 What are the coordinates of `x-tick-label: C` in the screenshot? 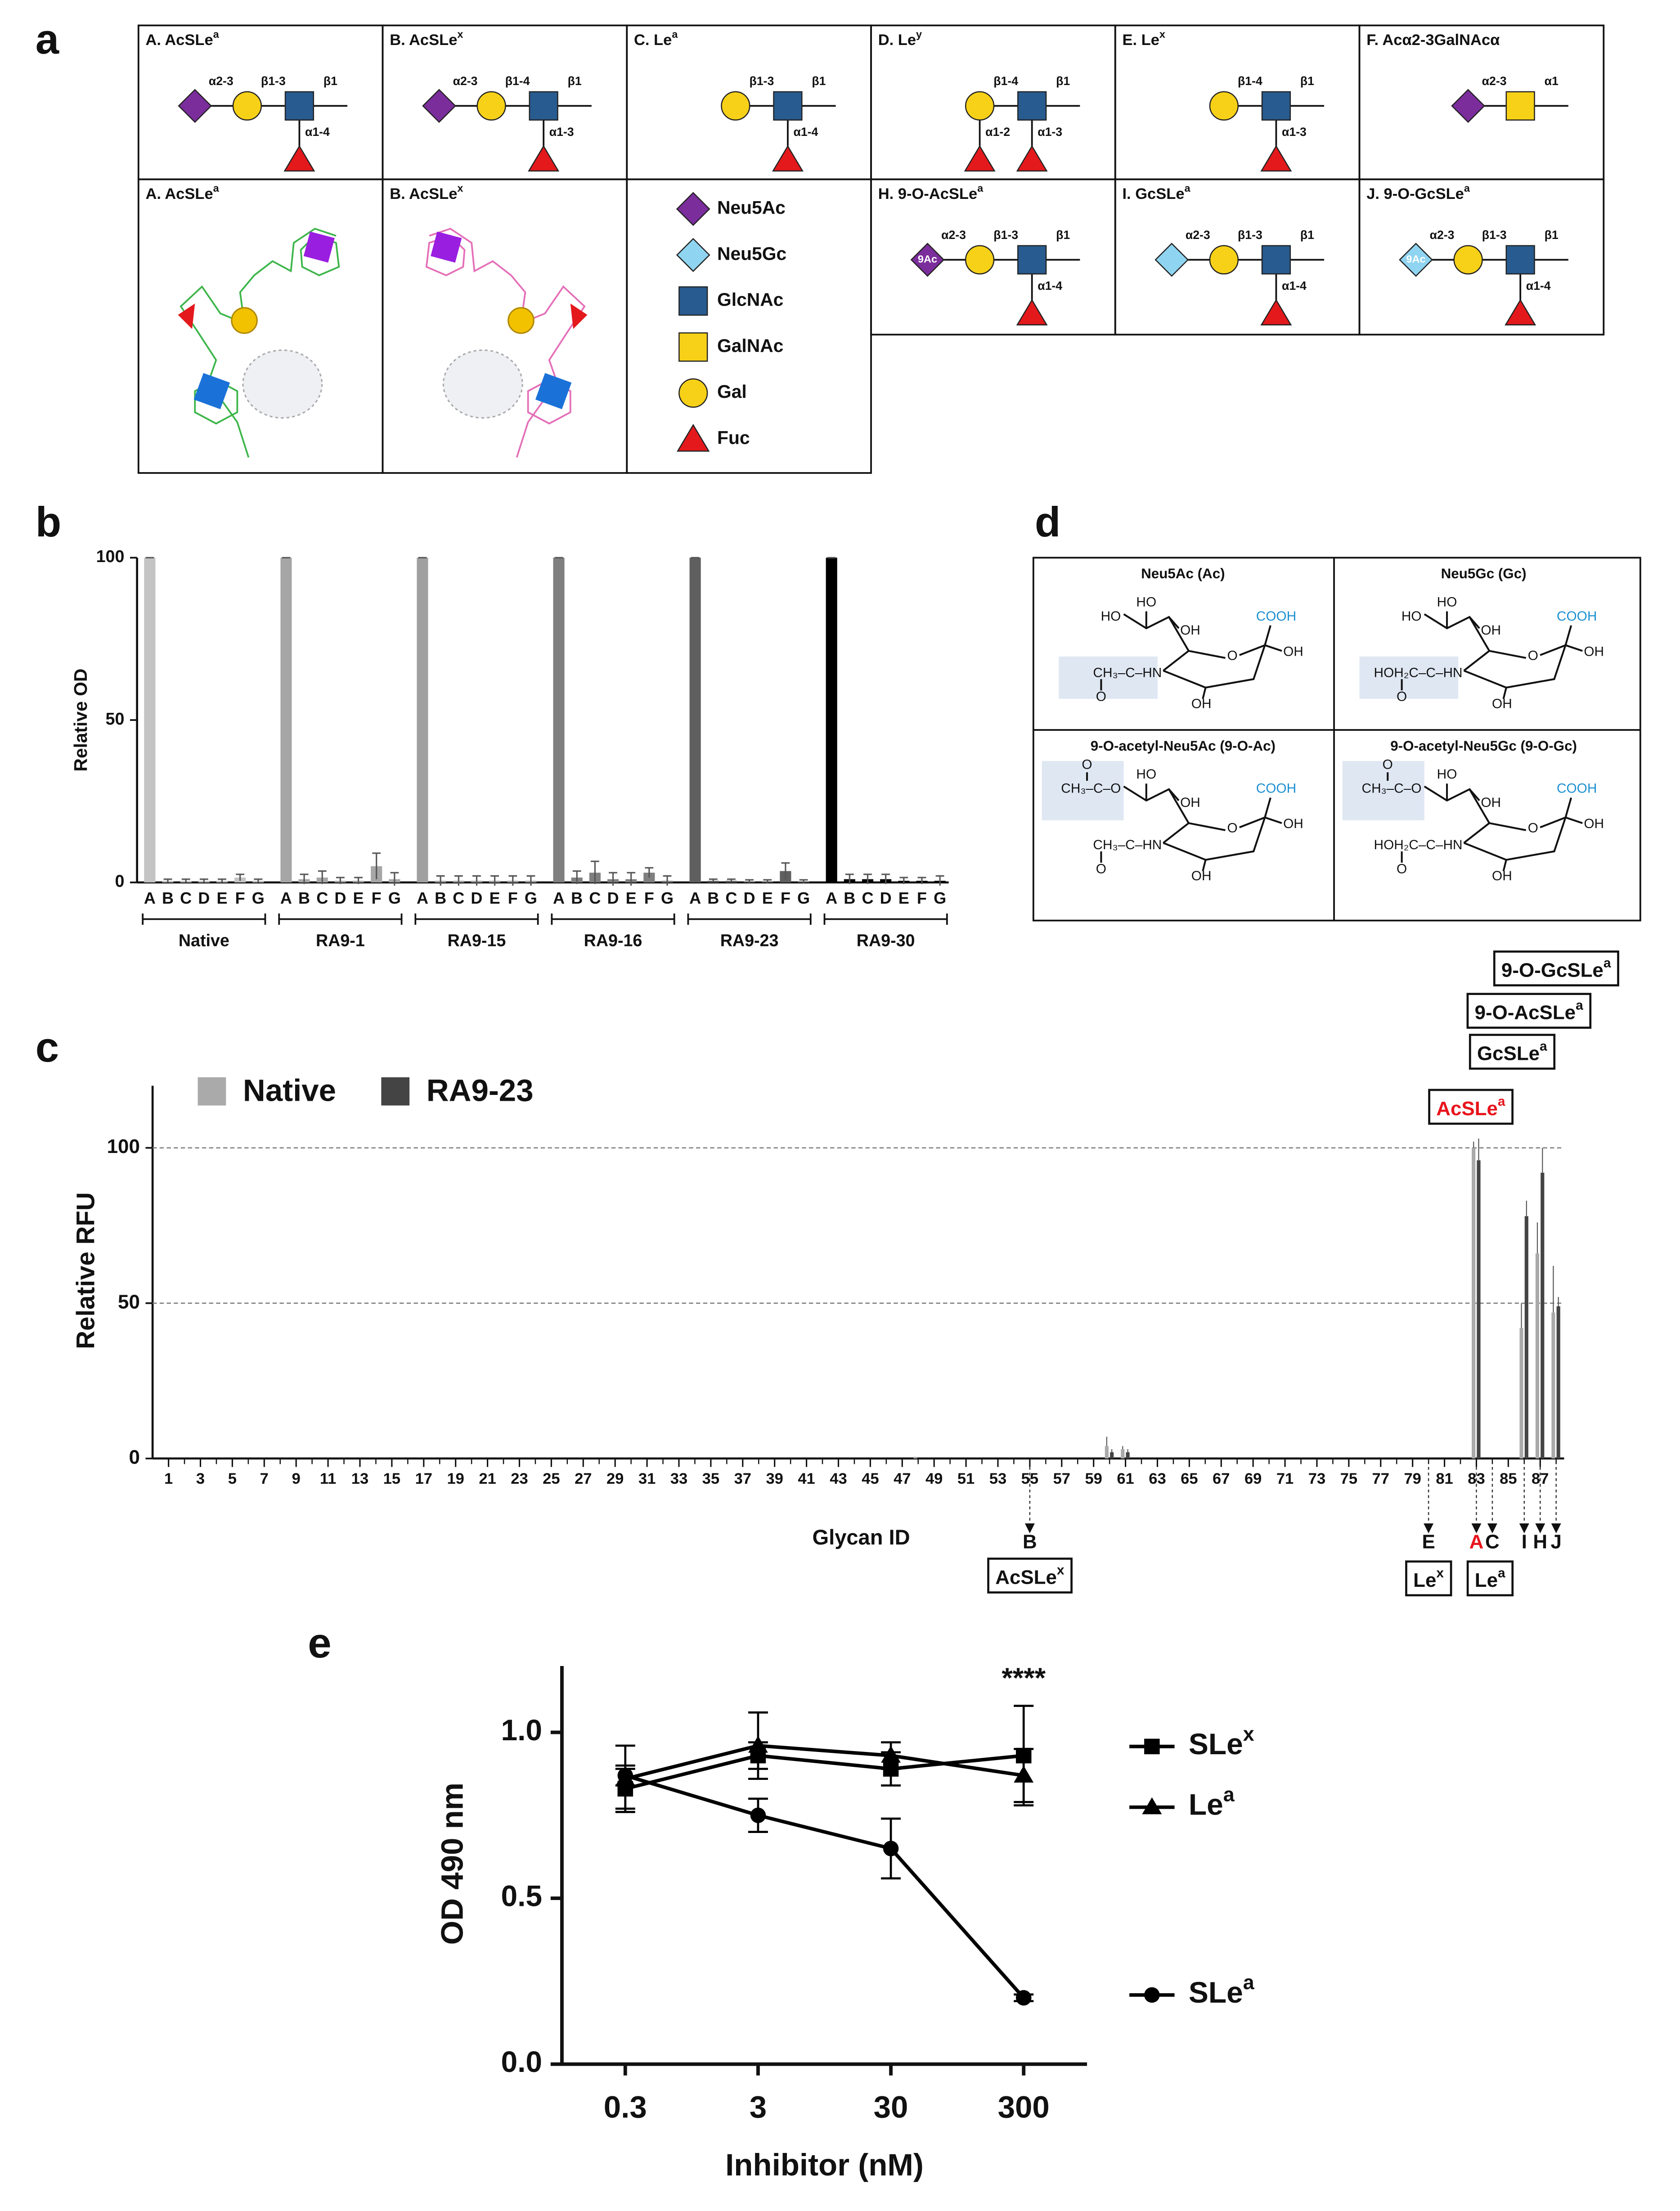 It's located at (186, 898).